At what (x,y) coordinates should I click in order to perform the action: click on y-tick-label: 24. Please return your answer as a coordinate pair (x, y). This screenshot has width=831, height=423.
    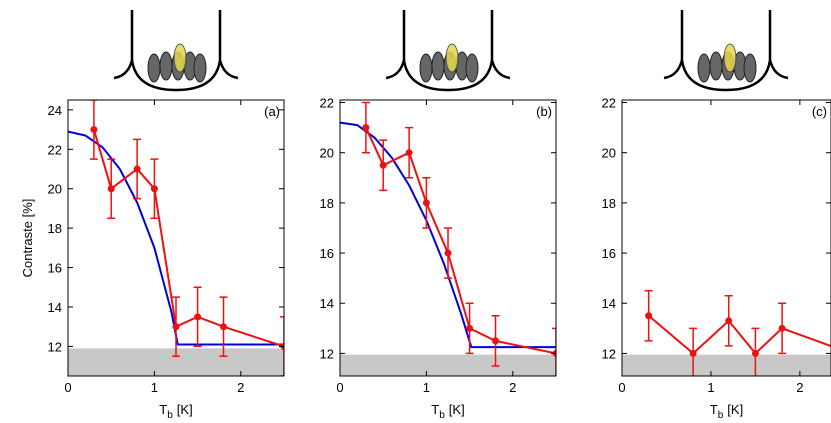
    Looking at the image, I should click on (55, 110).